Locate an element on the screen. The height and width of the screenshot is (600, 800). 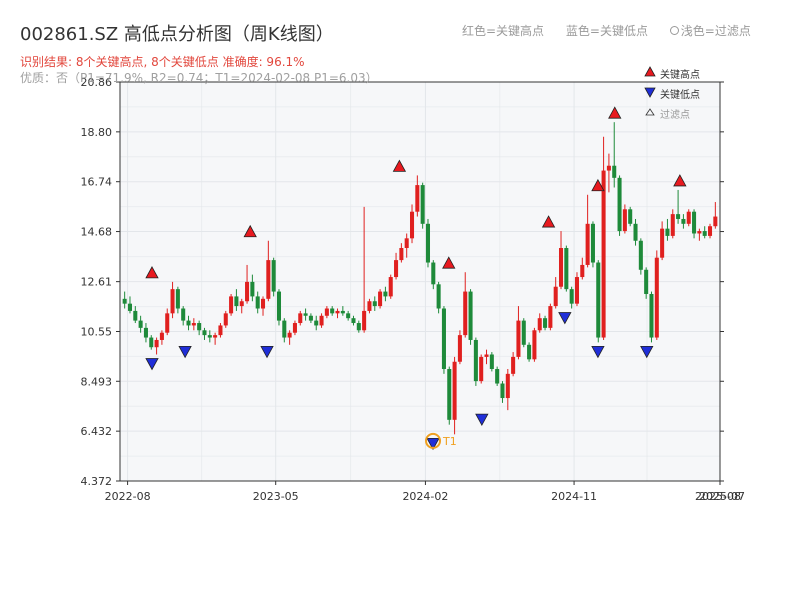
y-tick-label: 8.493 is located at coordinates (97, 381).